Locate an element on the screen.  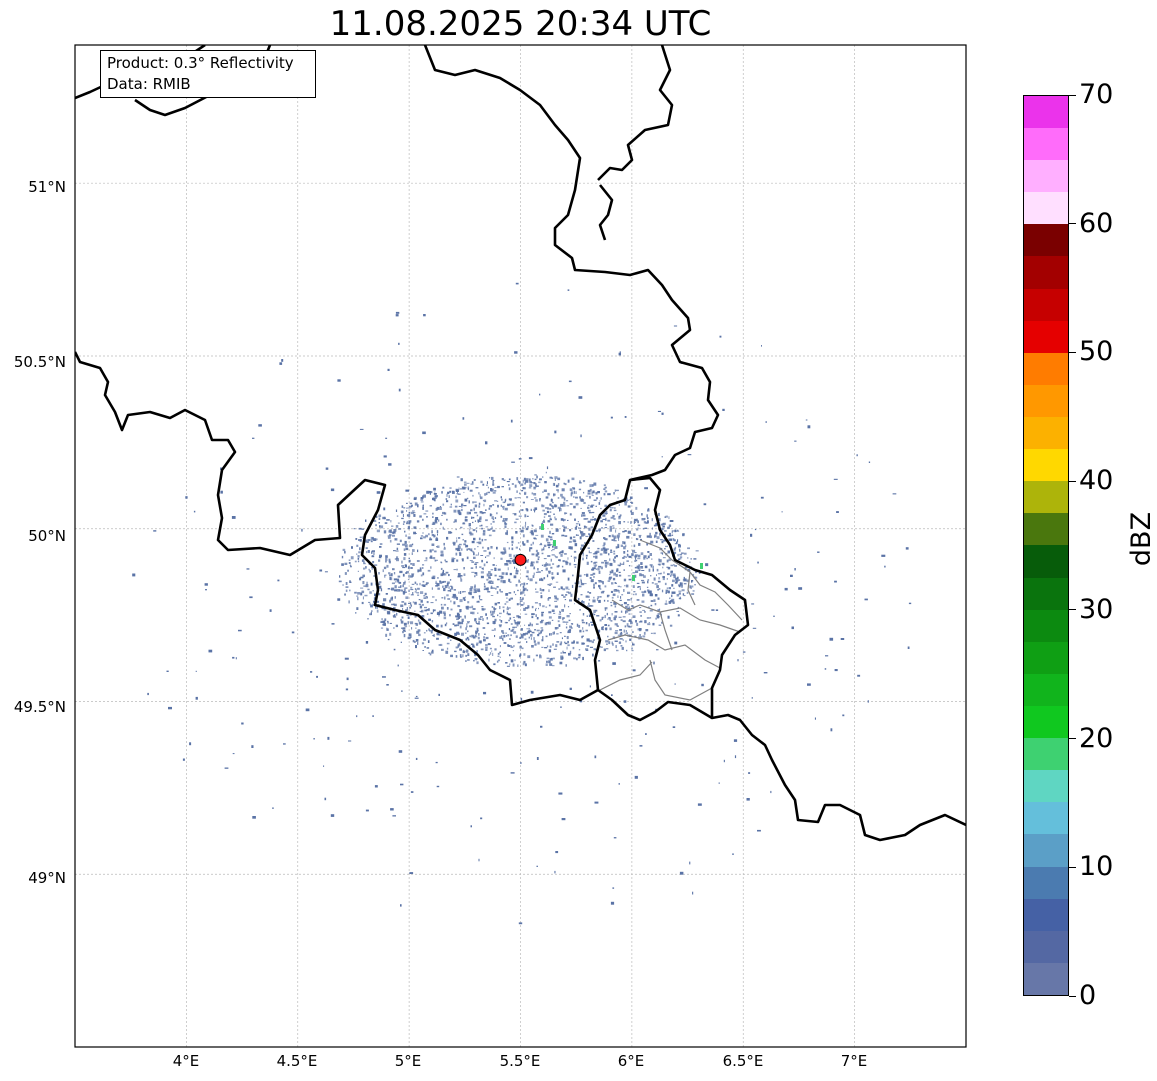
border-nl-east-top is located at coordinates (606, 212).